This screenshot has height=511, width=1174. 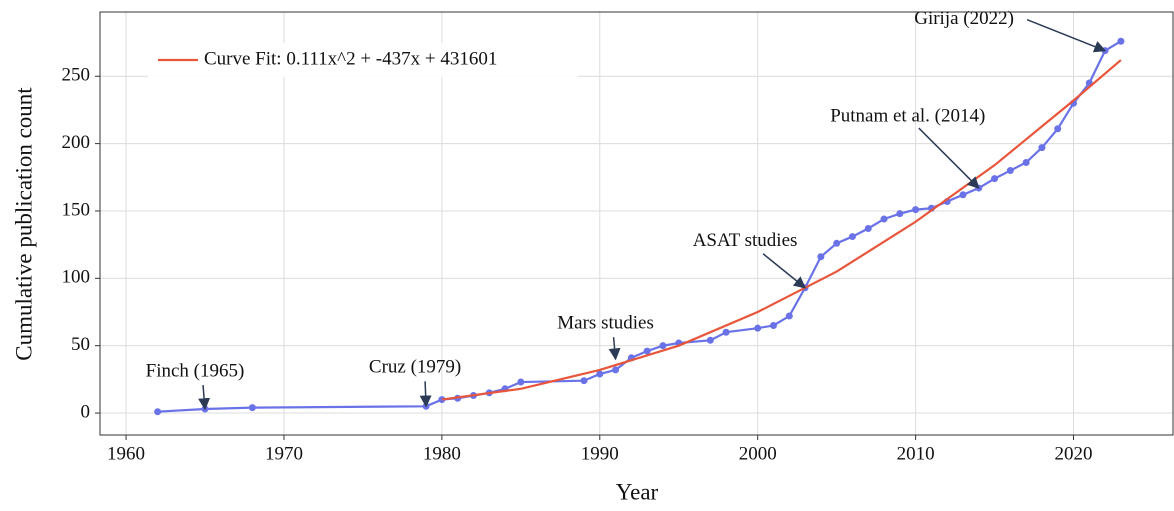 I want to click on legend-box, so click(x=363, y=60).